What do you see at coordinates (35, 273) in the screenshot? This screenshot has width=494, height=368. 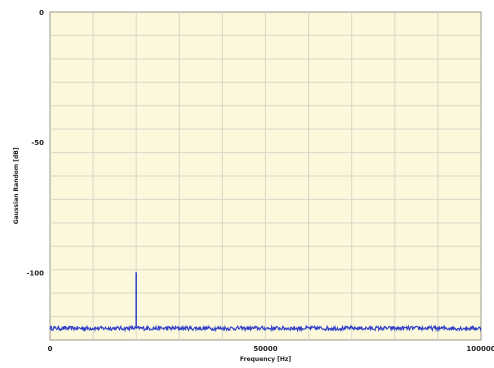 I see `y-tick-label: -100` at bounding box center [35, 273].